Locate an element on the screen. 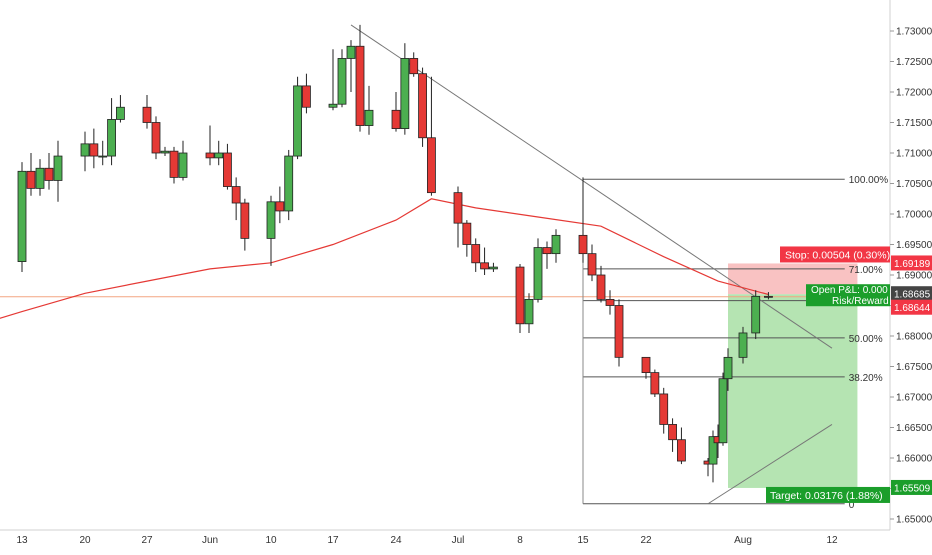 This screenshot has width=932, height=555. time-tick-label: Jun is located at coordinates (210, 540).